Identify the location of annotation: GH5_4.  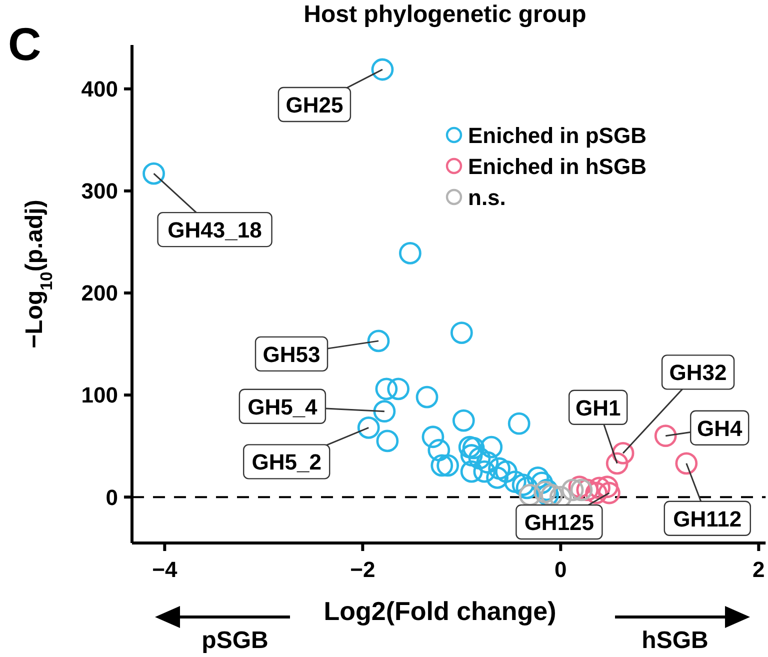
(283, 407).